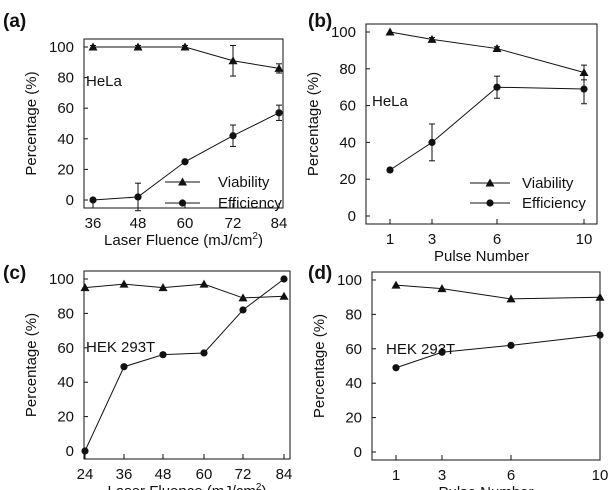 The height and width of the screenshot is (490, 610). I want to click on x-tick-label: 3, so click(432, 239).